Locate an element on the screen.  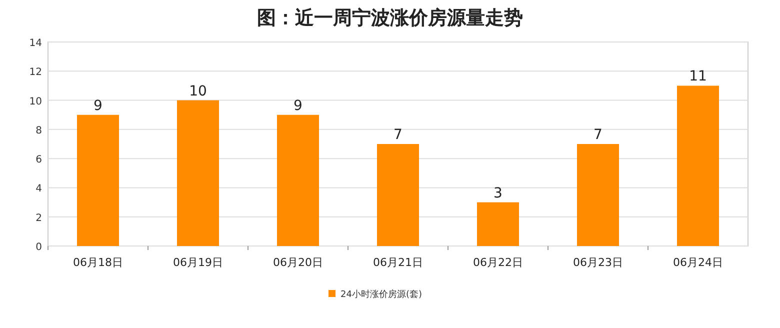
x-tick-label: 06月24日 is located at coordinates (698, 262).